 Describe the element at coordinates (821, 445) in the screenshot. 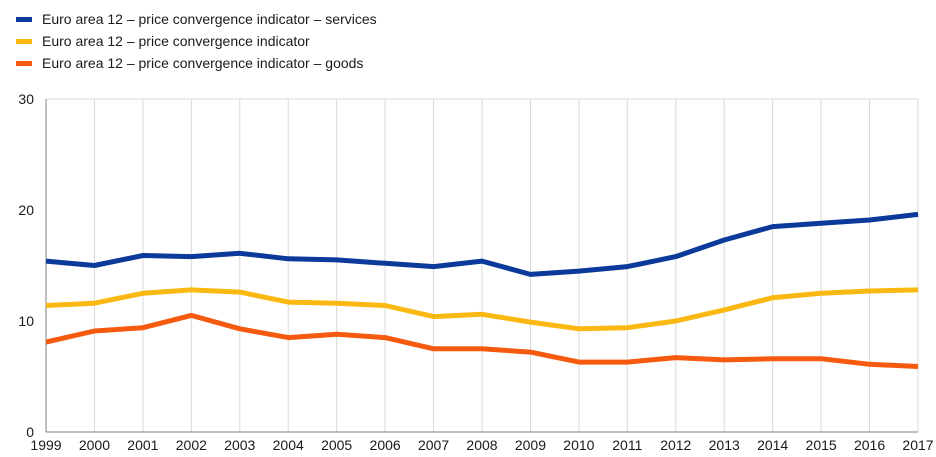

I see `x-tick-label-2015: 2015` at that location.